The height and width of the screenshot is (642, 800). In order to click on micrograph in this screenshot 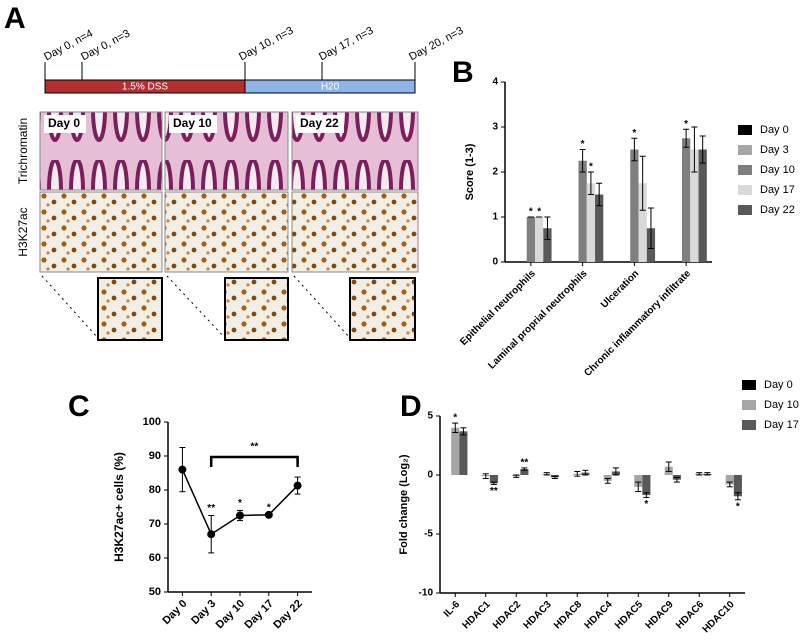, I will do `click(101, 232)`.